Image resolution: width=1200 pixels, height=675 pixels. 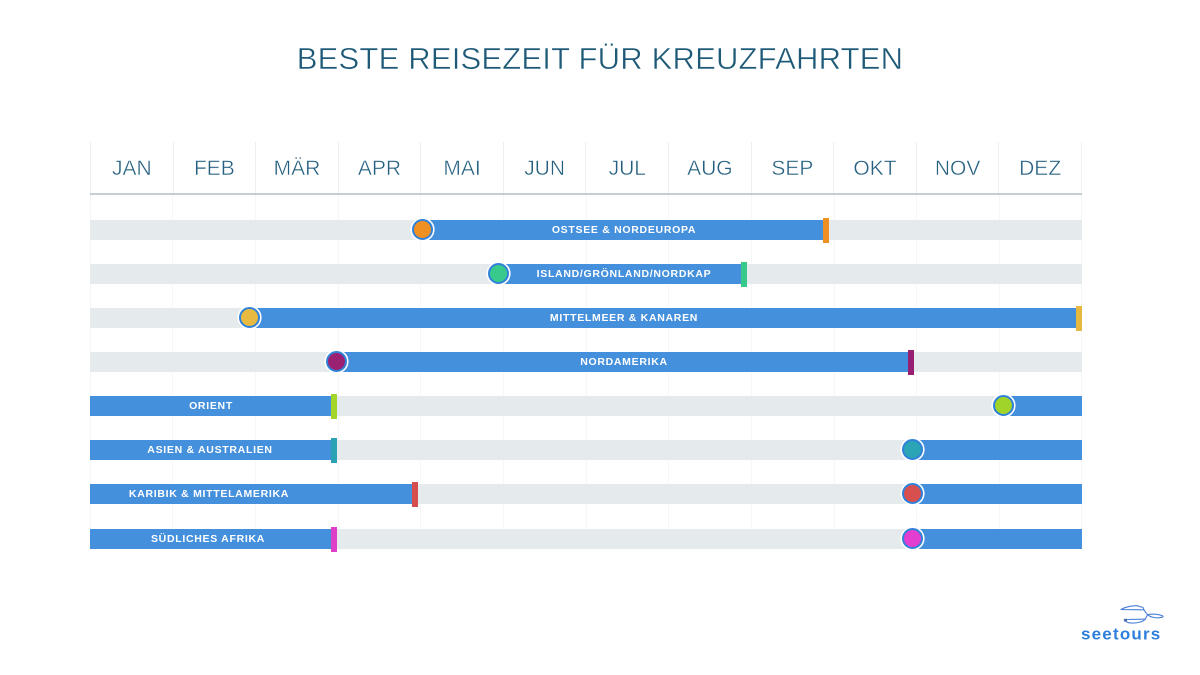 I want to click on svg-text: seetours, so click(x=1121, y=634).